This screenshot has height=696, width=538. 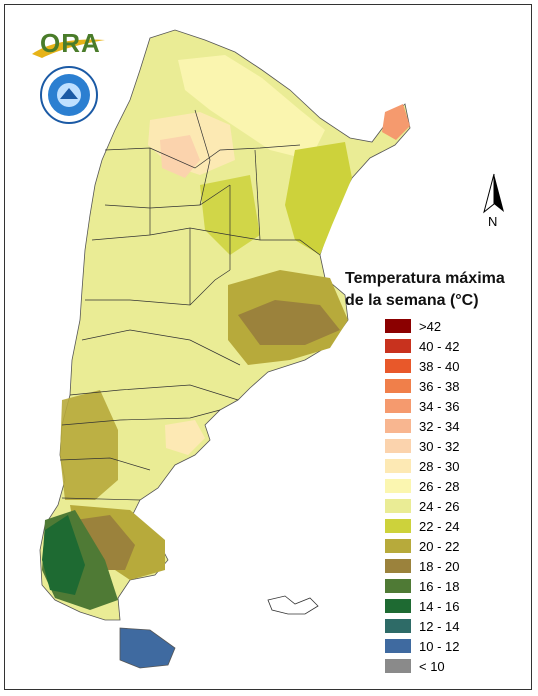 I want to click on legend-label: 12 - 14, so click(x=439, y=626).